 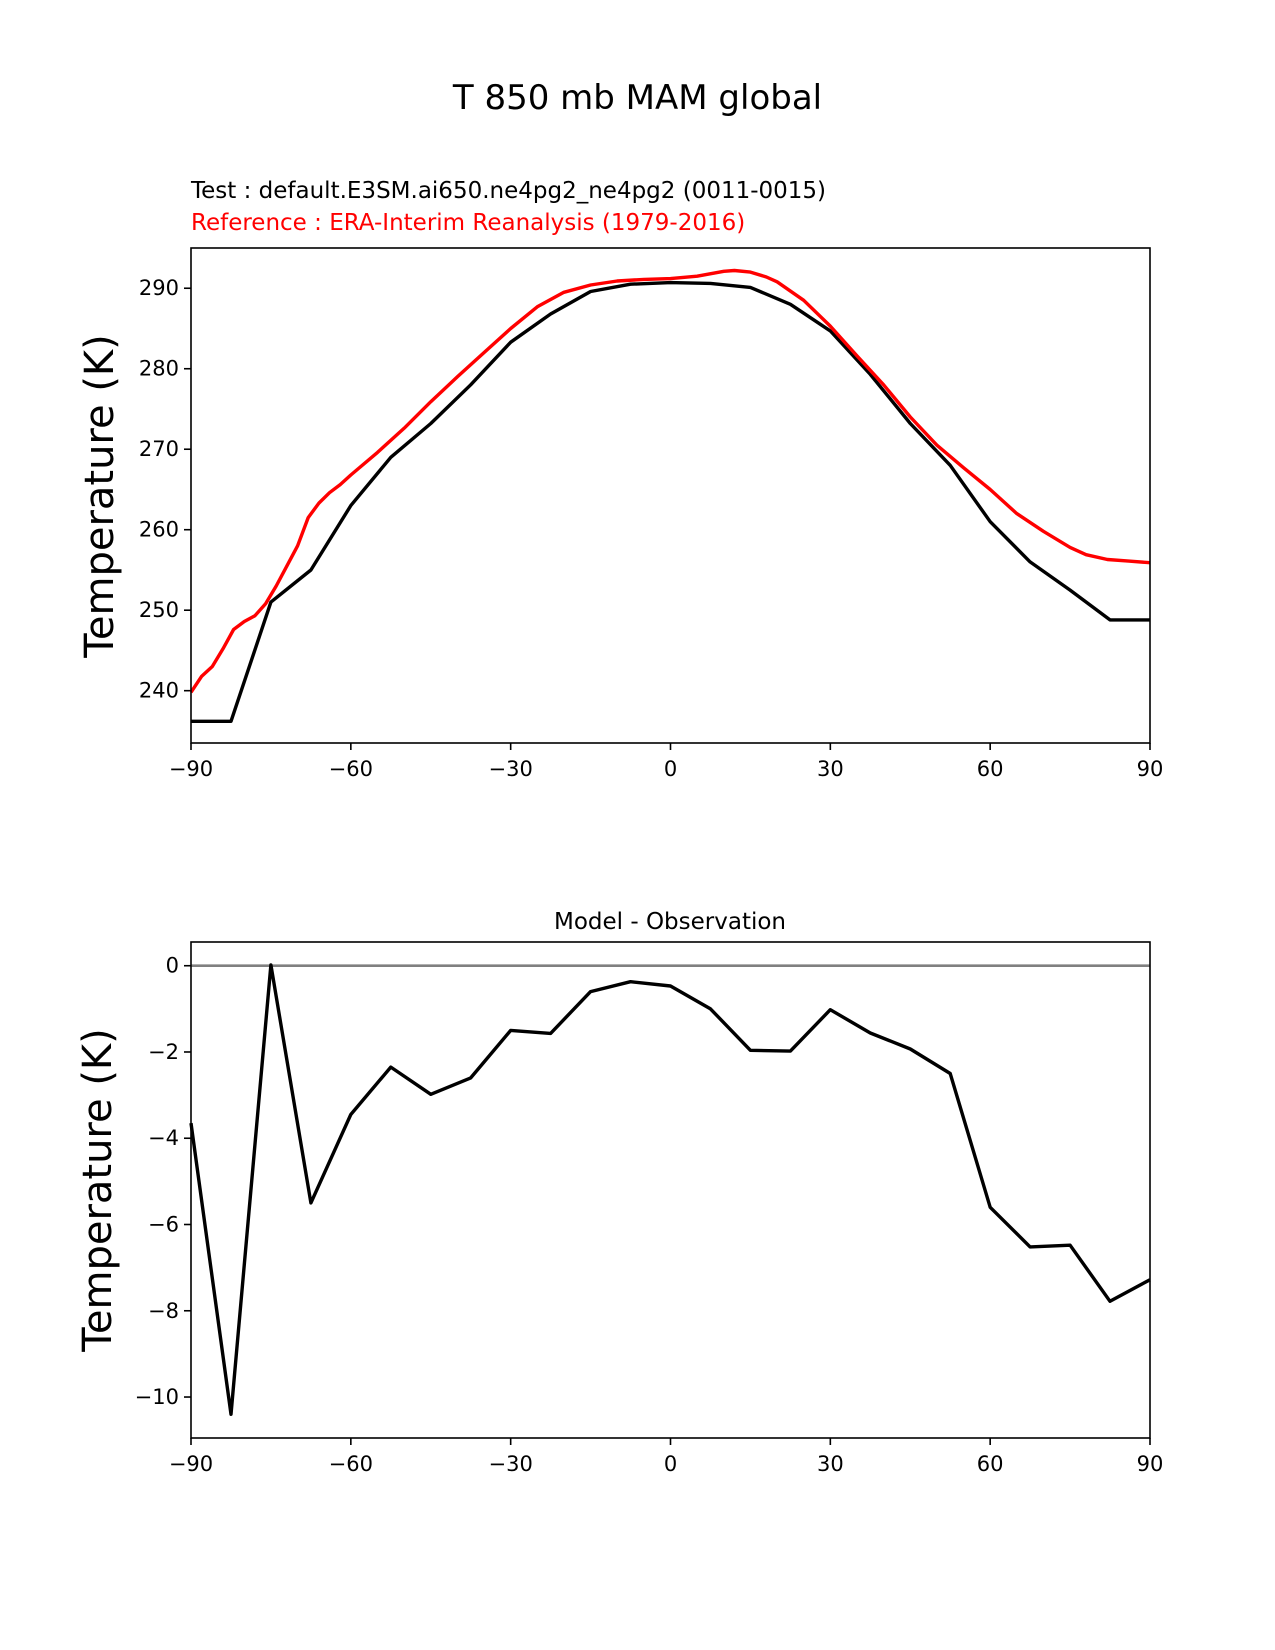 What do you see at coordinates (172, 966) in the screenshot?
I see `bottom-ytick-label: 0` at bounding box center [172, 966].